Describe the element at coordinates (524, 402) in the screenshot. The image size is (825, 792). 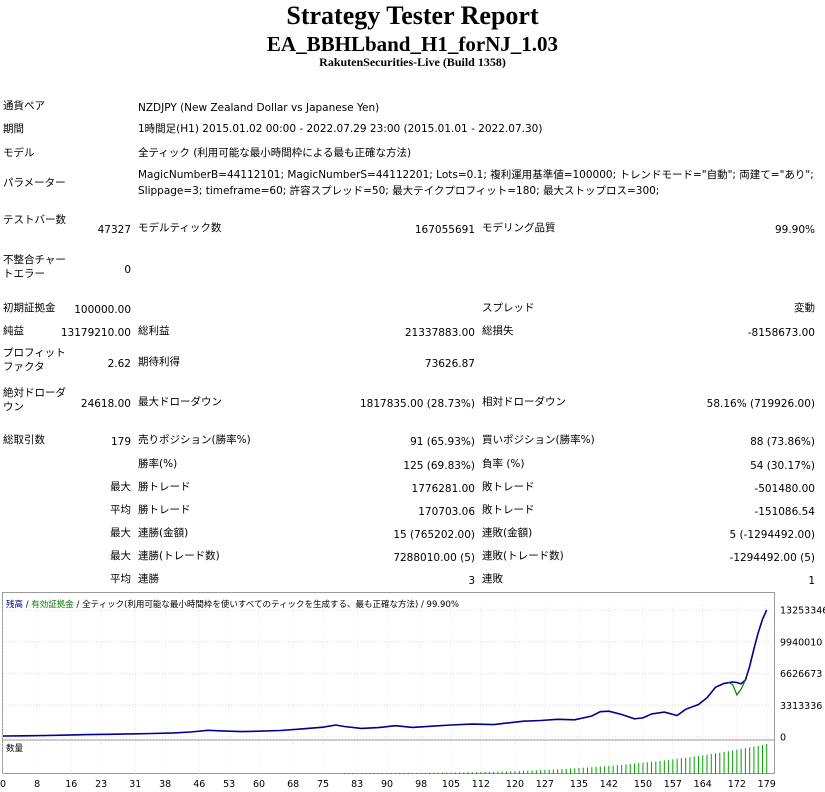
I see `rel-dd-label: 相対ドローダウン` at that location.